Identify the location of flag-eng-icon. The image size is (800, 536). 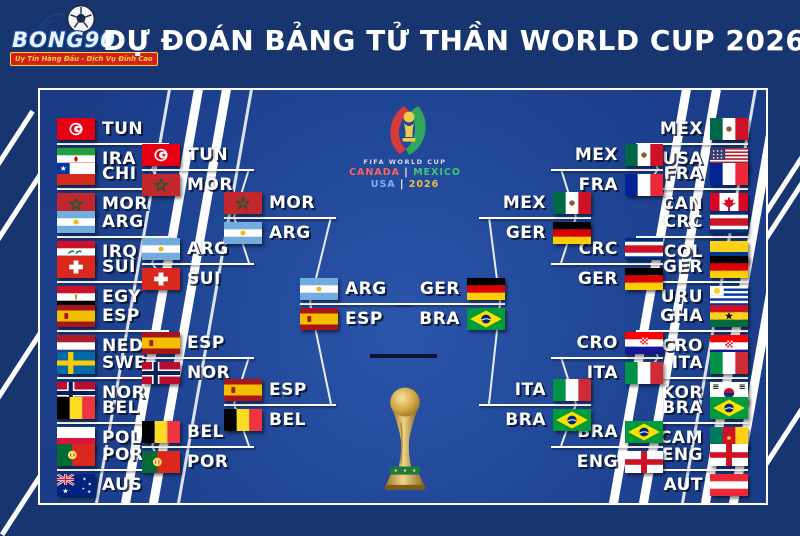
(644, 461).